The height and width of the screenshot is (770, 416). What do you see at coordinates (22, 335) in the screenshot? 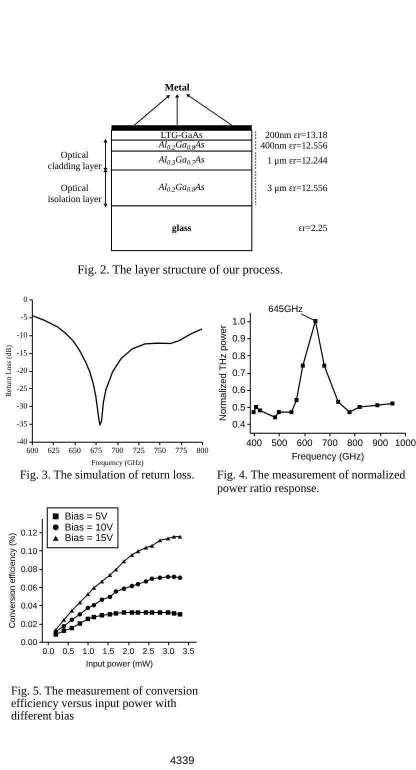
I see `y-tick-label: -10` at bounding box center [22, 335].